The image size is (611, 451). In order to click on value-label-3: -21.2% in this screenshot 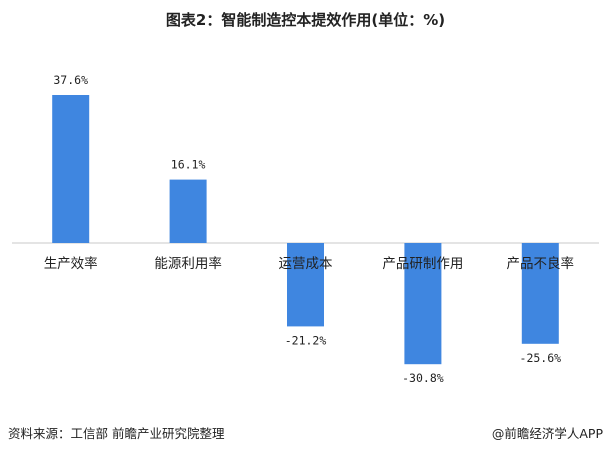, I will do `click(306, 340)`.